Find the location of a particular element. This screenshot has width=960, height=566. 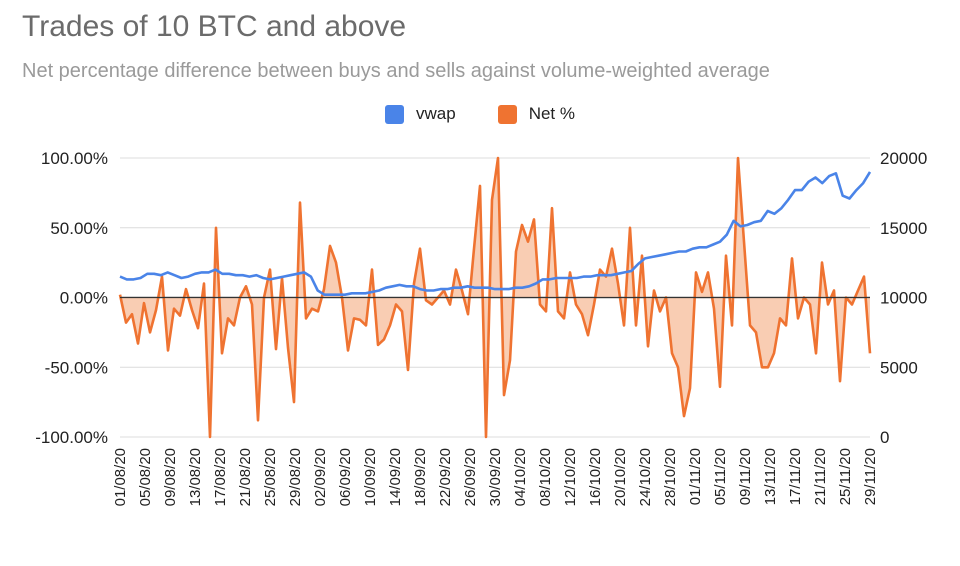

x-axis-tick: 05/08/20 is located at coordinates (145, 477).